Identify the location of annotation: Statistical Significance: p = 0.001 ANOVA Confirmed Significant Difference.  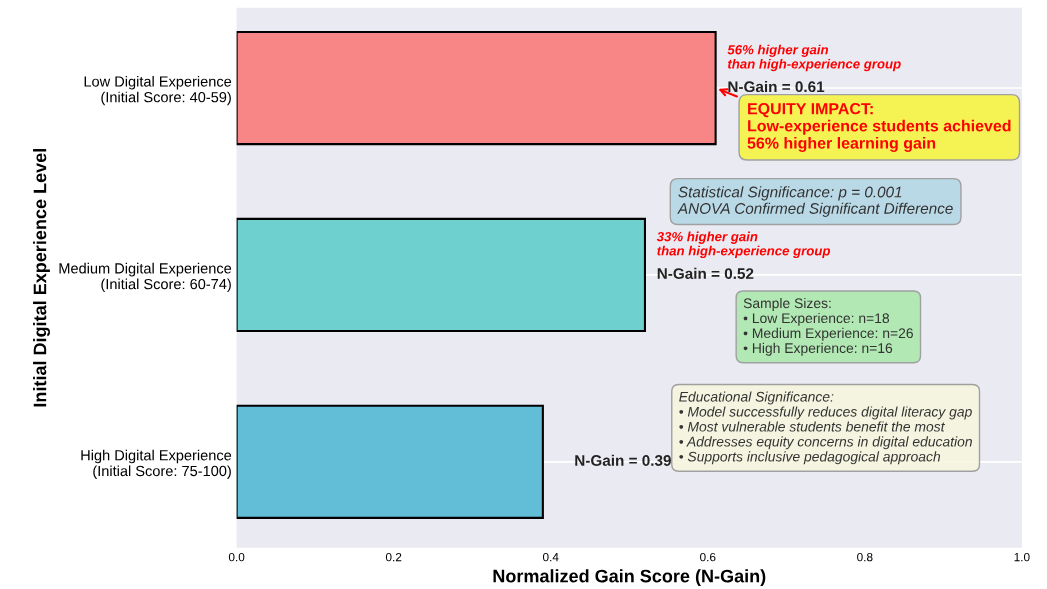
(815, 201).